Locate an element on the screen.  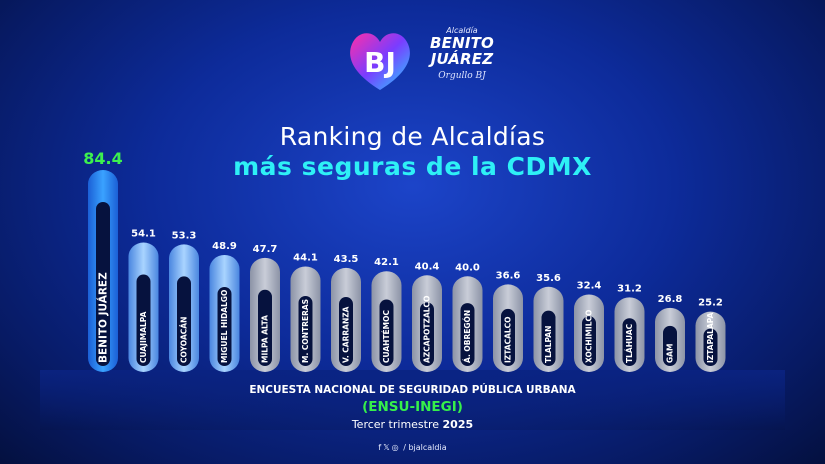
chart-title-line2: más seguras de la CDMX is located at coordinates (412, 166).